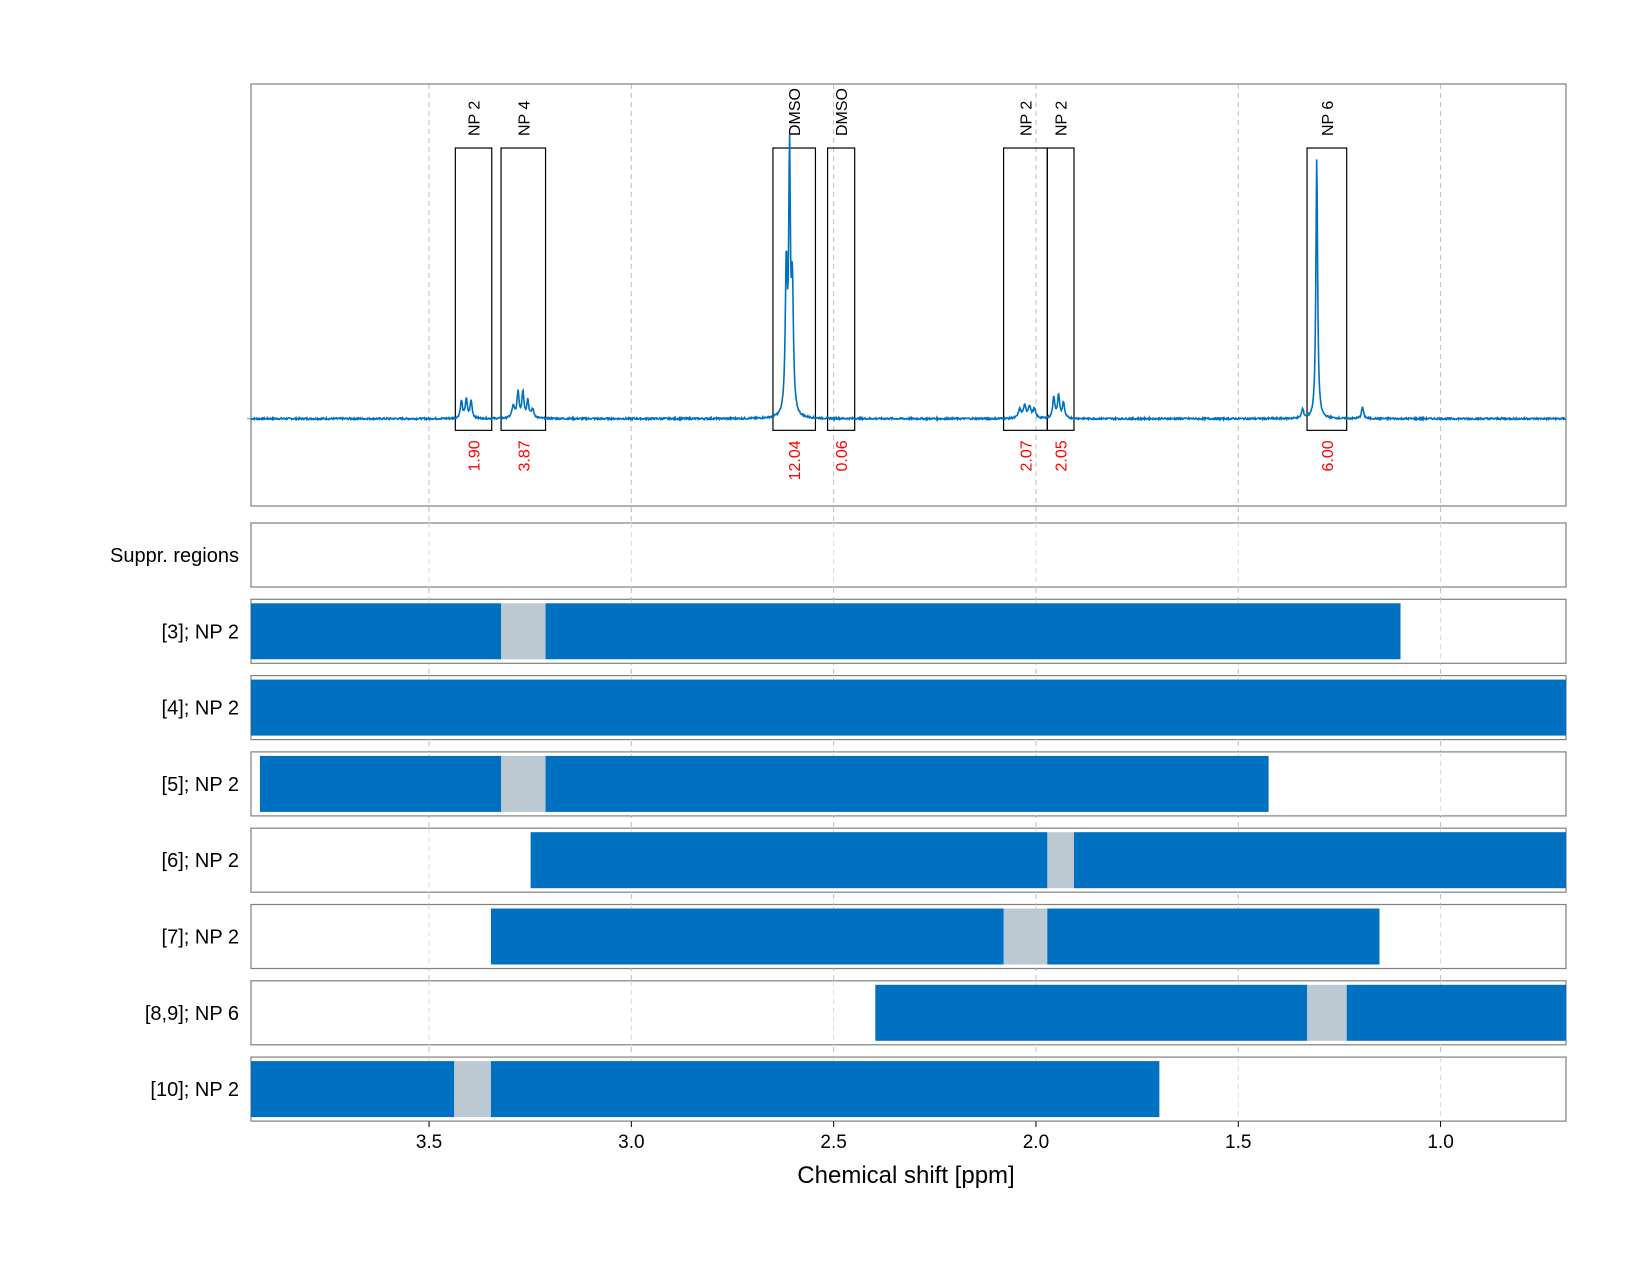 Image resolution: width=1651 pixels, height=1275 pixels. I want to click on x-tick-label: 2.0, so click(1036, 1142).